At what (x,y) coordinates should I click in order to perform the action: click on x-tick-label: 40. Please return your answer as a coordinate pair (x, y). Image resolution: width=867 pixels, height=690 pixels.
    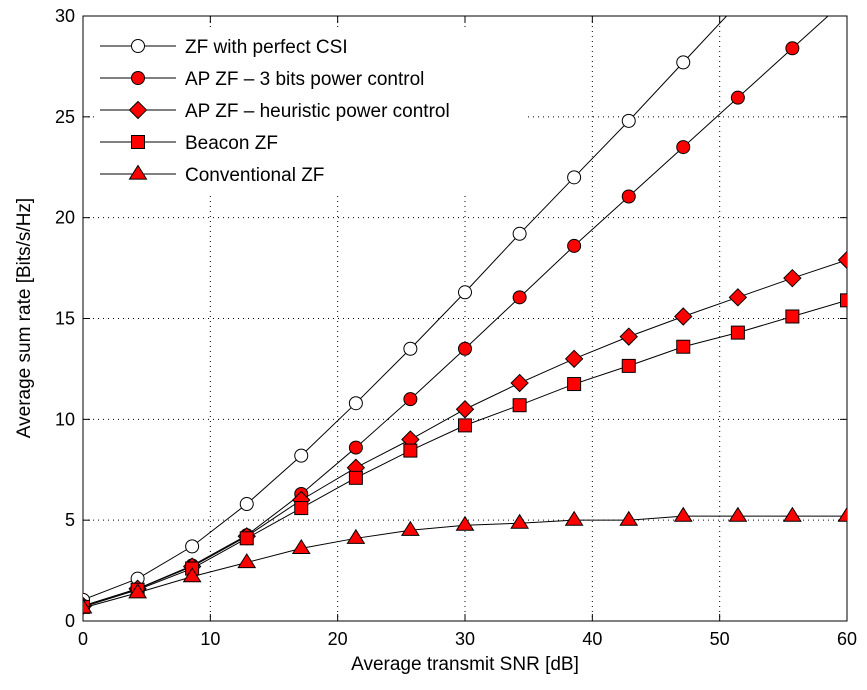
    Looking at the image, I should click on (592, 639).